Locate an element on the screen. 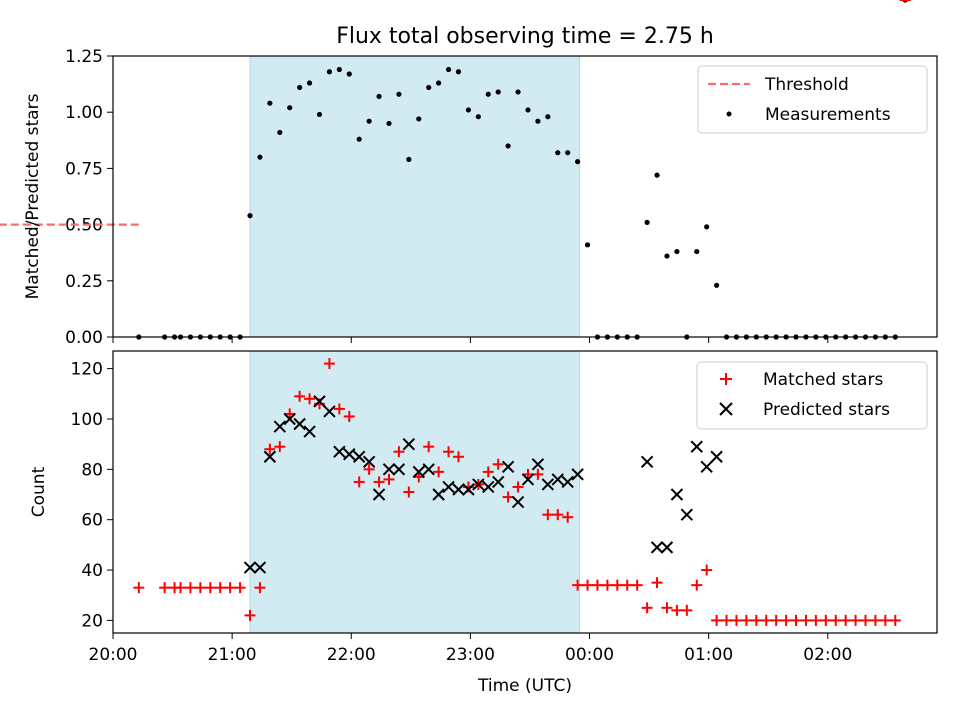 Image resolution: width=960 pixels, height=720 pixels. y-tick-label: 40 is located at coordinates (92, 571).